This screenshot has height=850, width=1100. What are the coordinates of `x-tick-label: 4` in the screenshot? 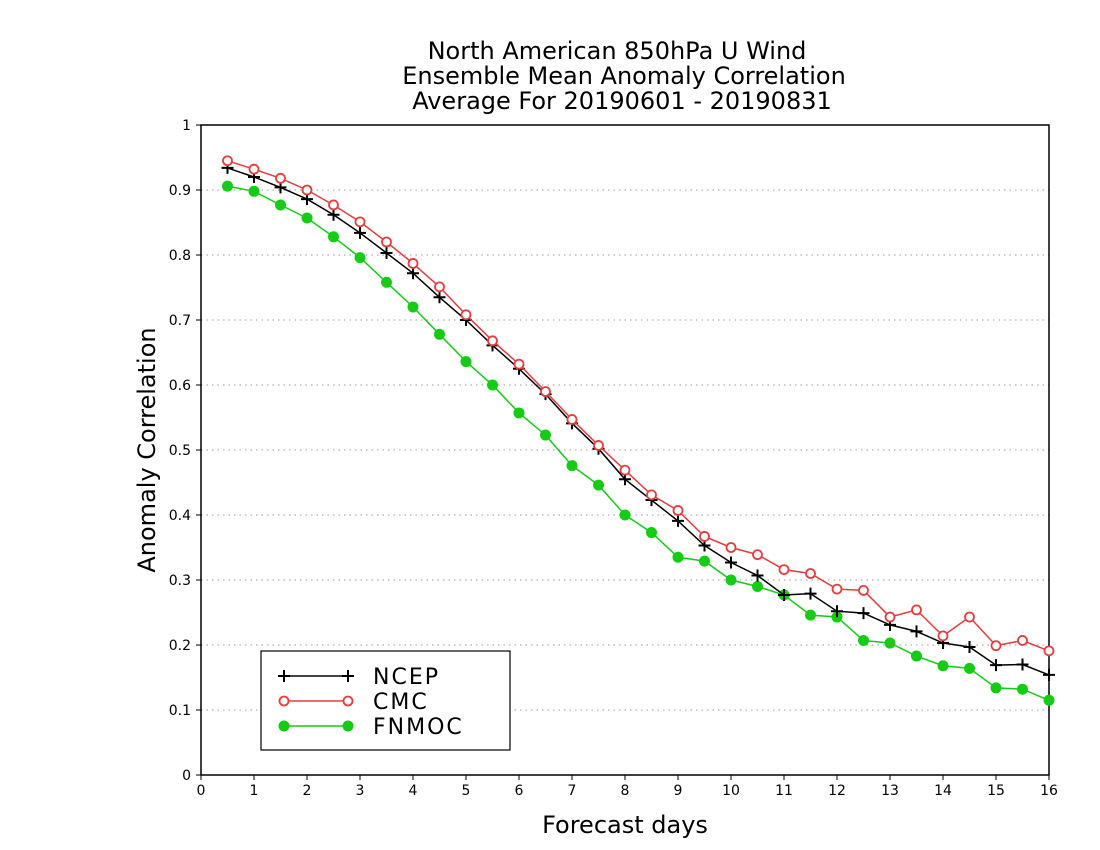 It's located at (413, 791).